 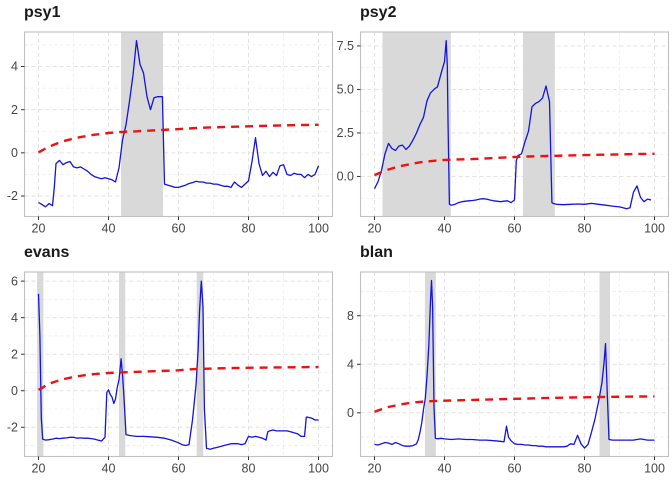 I want to click on panel-title: evans, so click(x=47, y=252).